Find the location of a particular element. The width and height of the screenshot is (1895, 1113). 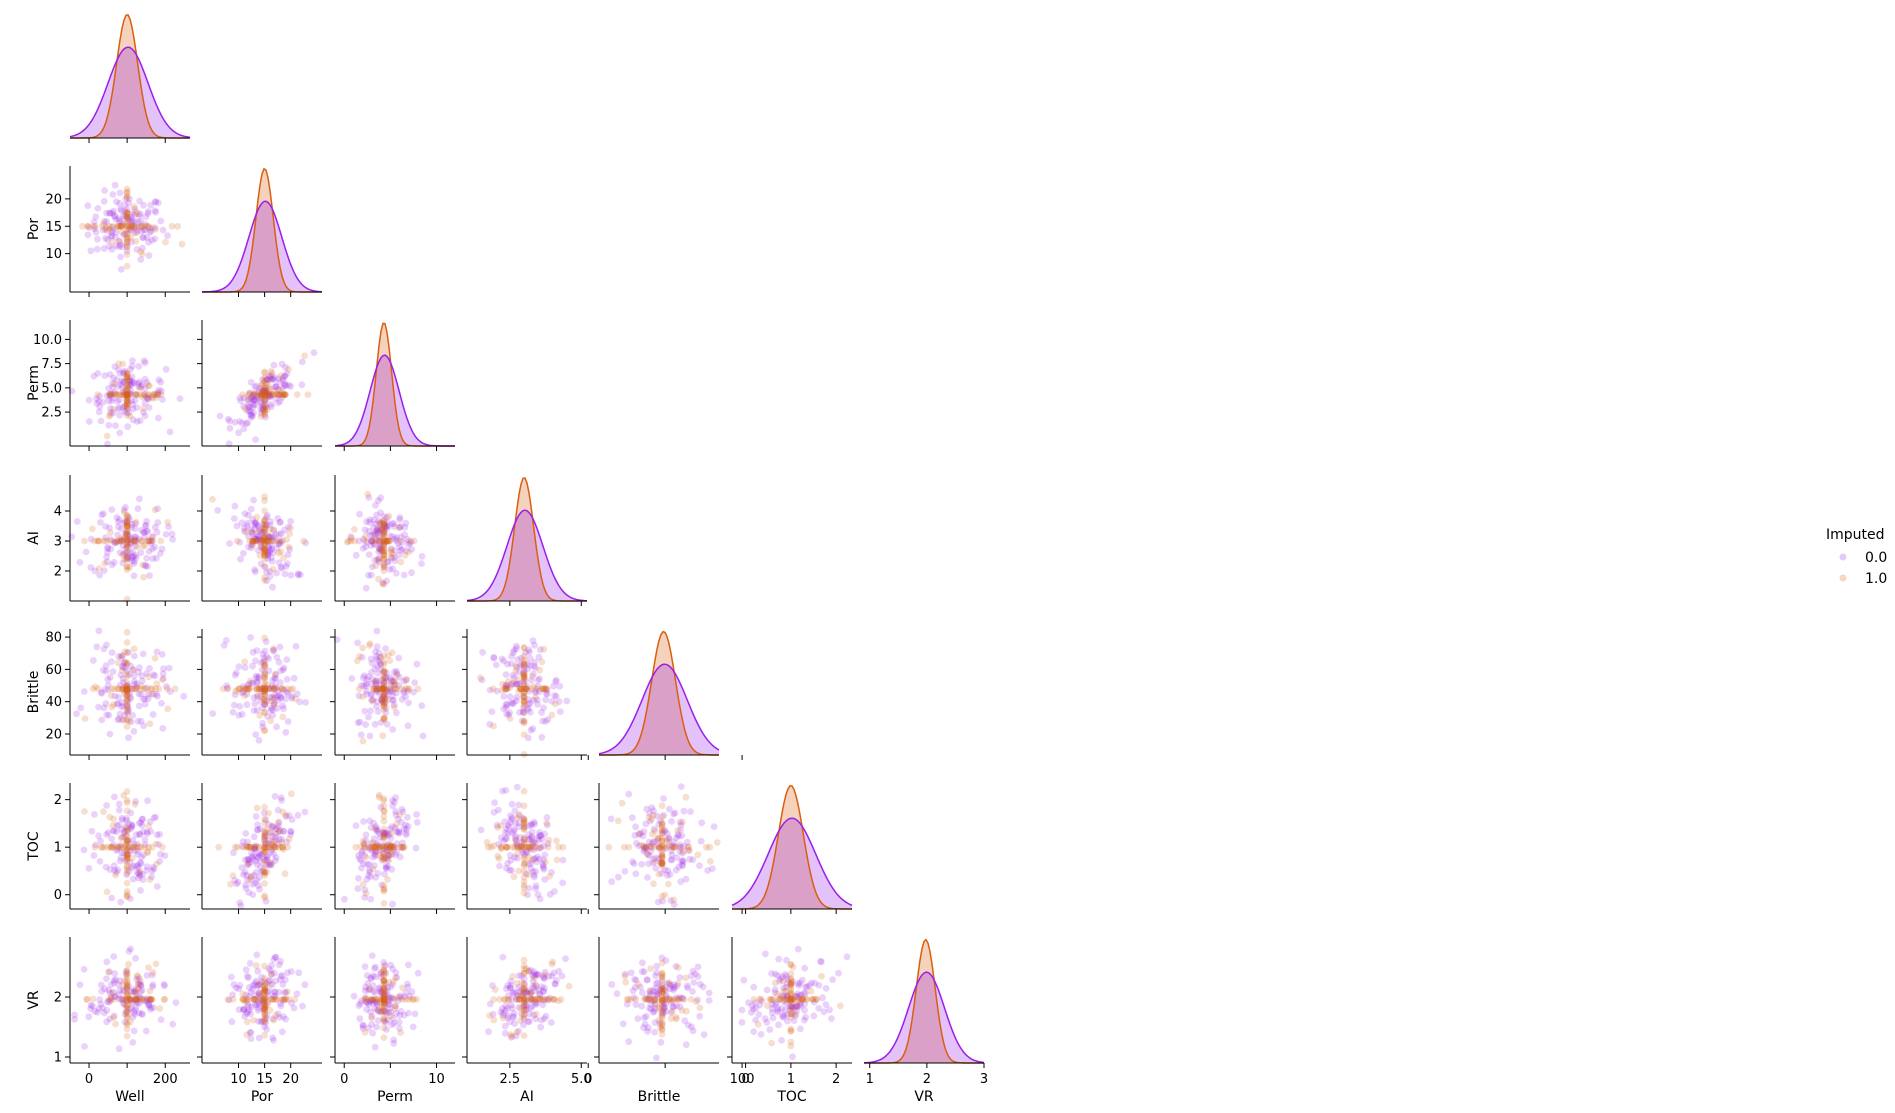

kde-panel-well is located at coordinates (130, 76).